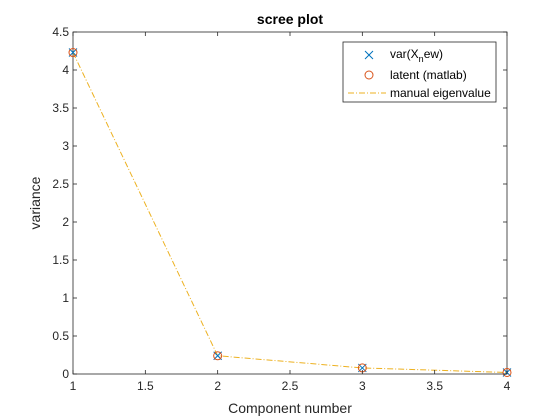 This screenshot has height=420, width=560. Describe the element at coordinates (290, 408) in the screenshot. I see `x-axis-label: Component number` at that location.